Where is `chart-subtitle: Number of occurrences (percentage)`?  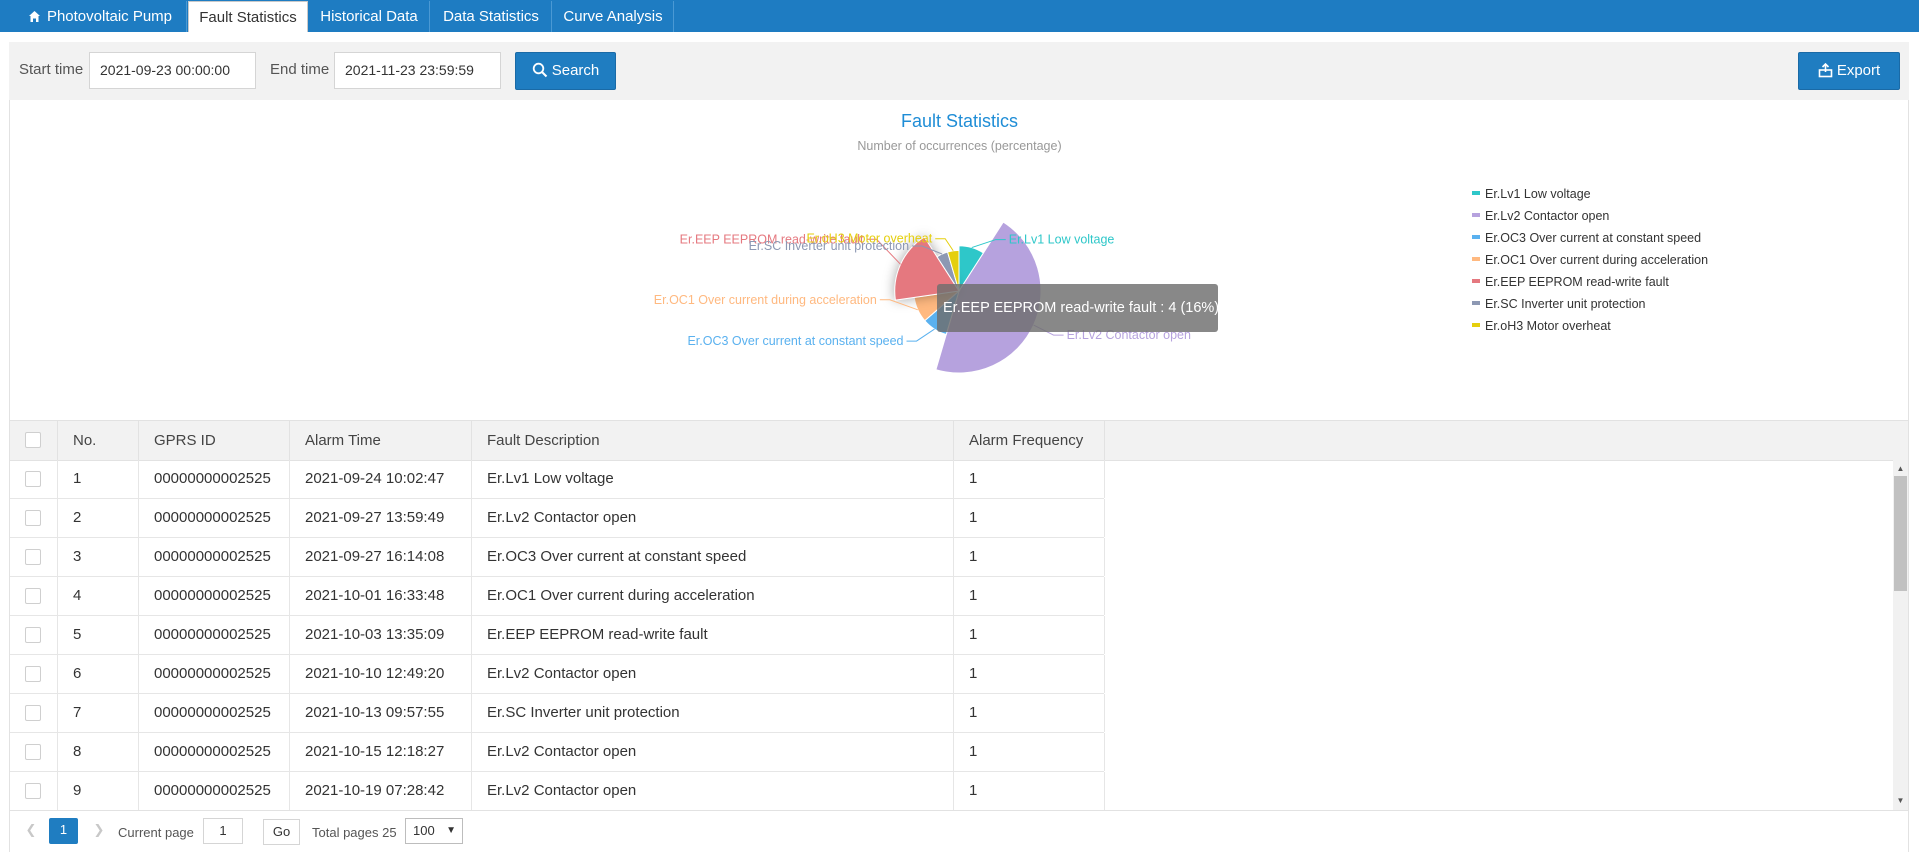
chart-subtitle: Number of occurrences (percentage) is located at coordinates (959, 146).